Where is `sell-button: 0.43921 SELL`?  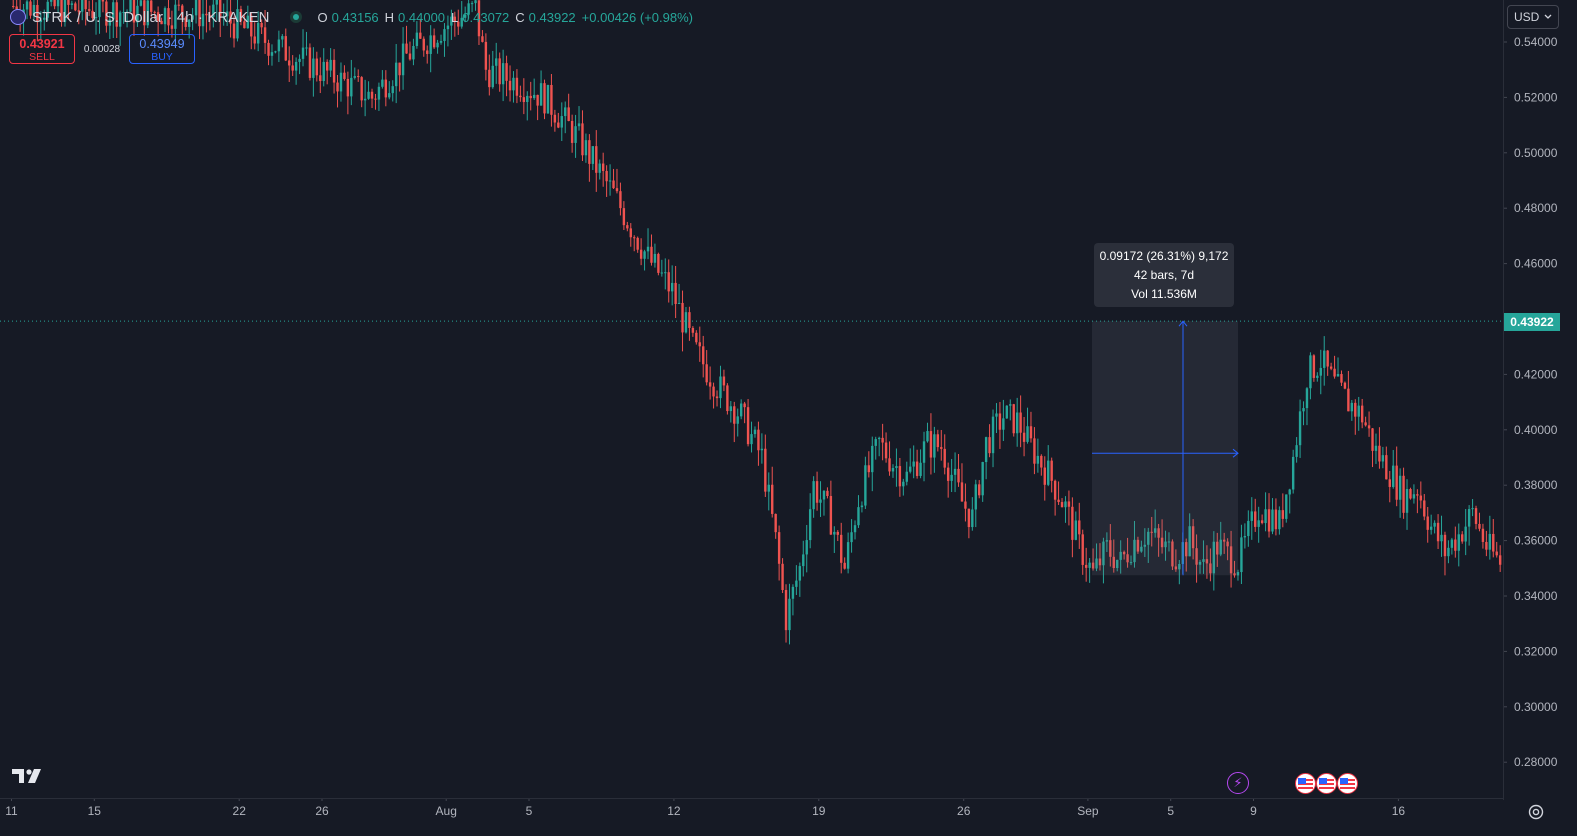
sell-button: 0.43921 SELL is located at coordinates (42, 49).